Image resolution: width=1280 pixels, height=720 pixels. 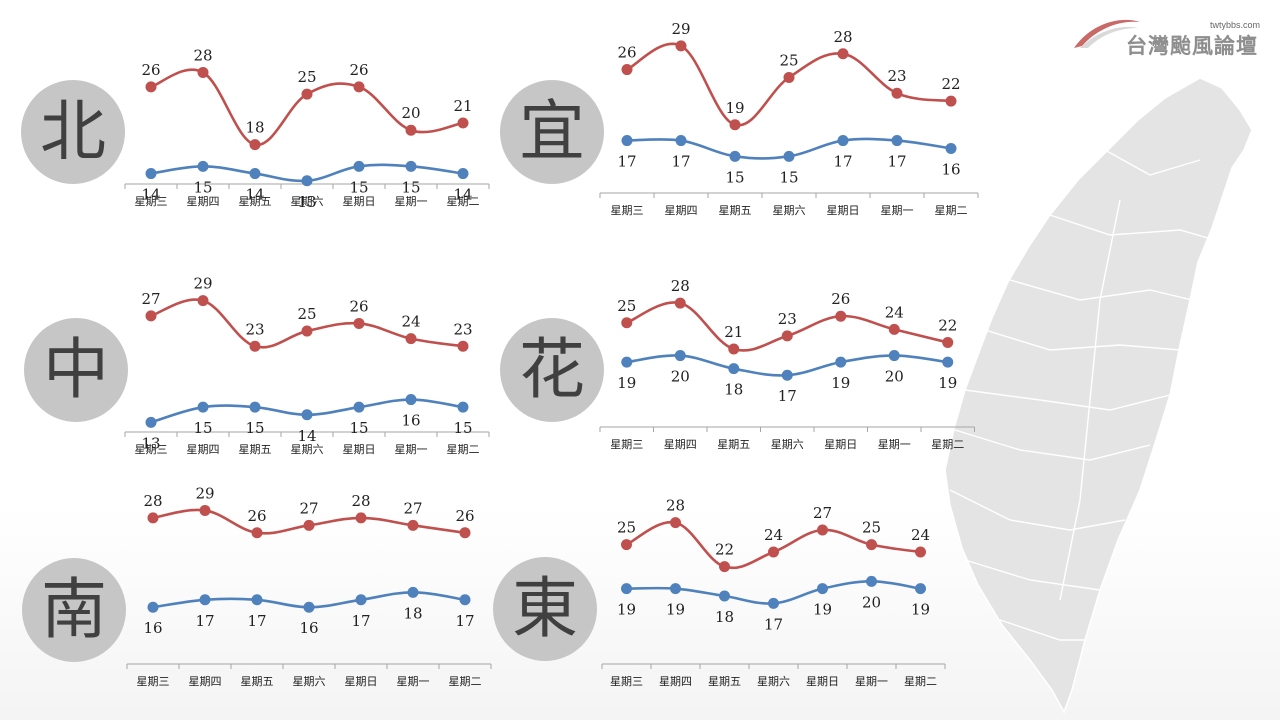 I want to click on low-temp-label: 13, so click(x=150, y=443).